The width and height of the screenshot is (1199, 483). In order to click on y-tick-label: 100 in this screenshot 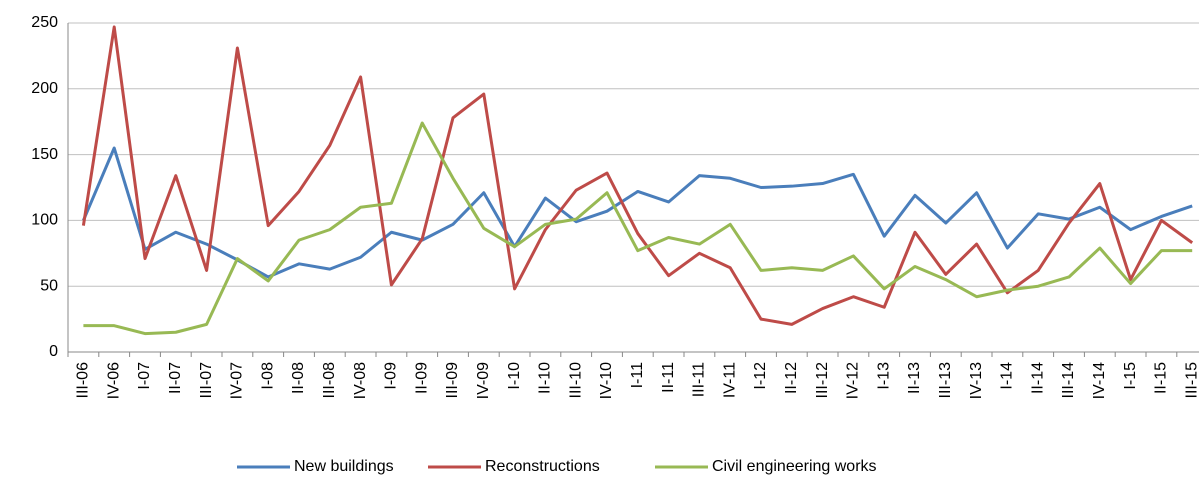, I will do `click(44, 220)`.